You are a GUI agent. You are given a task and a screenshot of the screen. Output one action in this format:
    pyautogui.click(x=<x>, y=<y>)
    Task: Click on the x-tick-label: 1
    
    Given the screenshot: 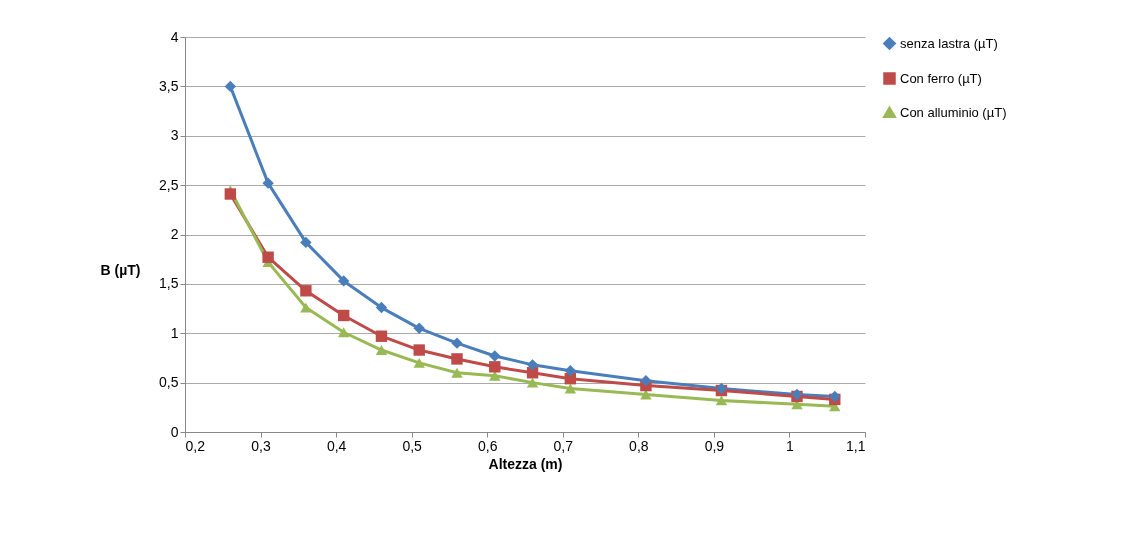 What is the action you would take?
    pyautogui.click(x=790, y=445)
    